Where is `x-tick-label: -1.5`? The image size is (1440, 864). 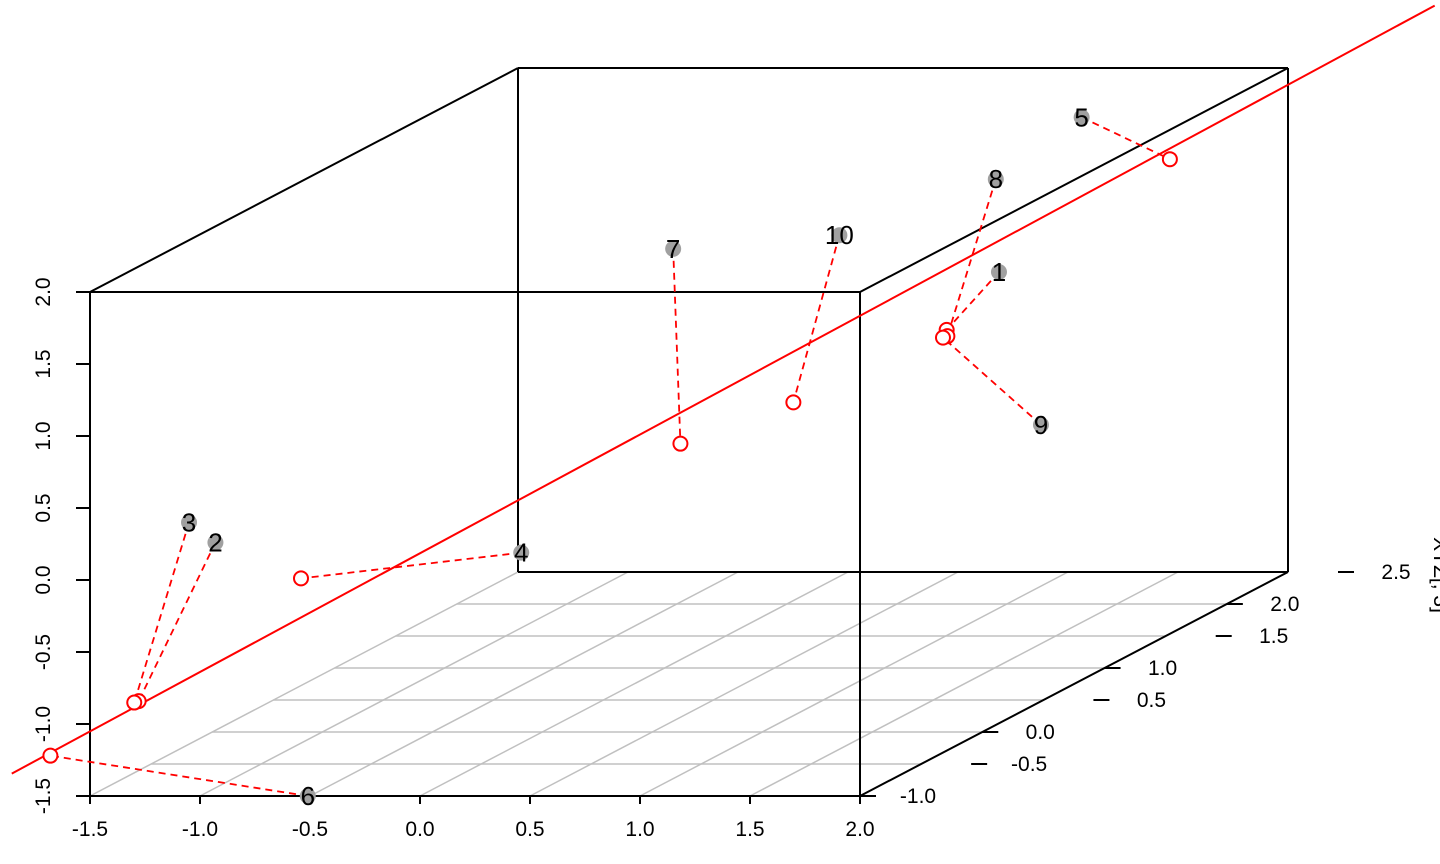 x-tick-label: -1.5 is located at coordinates (90, 829).